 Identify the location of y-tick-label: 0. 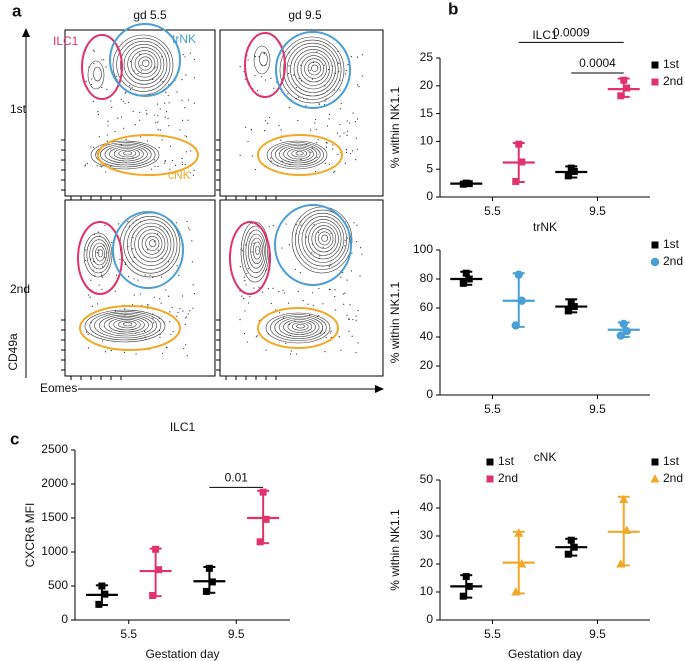
(429, 394).